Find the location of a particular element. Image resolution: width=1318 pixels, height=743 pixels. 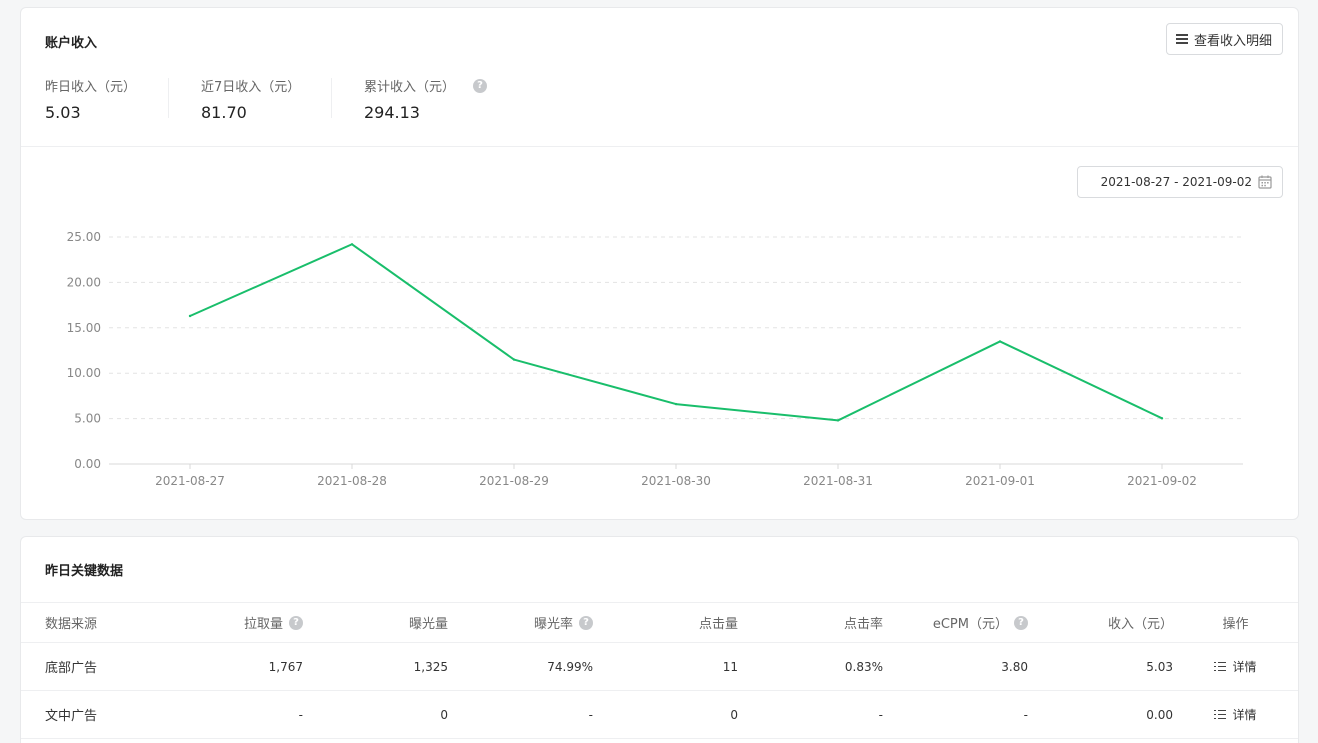

section-divider is located at coordinates (659, 146).